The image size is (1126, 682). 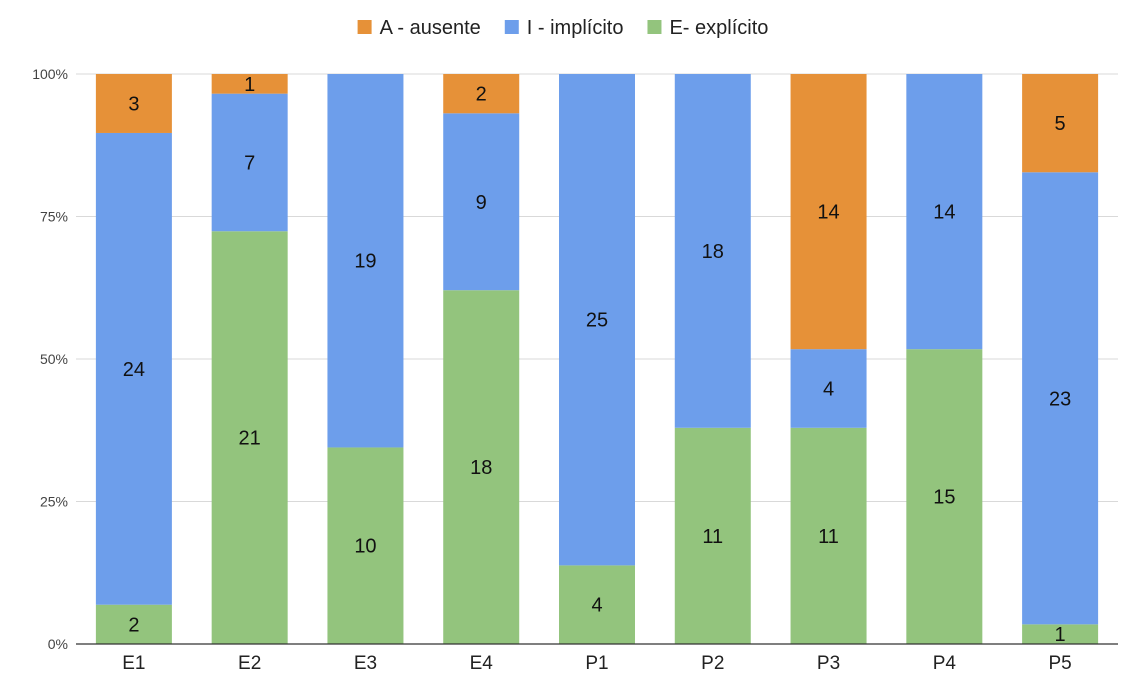 I want to click on data-label: 9, so click(x=481, y=203).